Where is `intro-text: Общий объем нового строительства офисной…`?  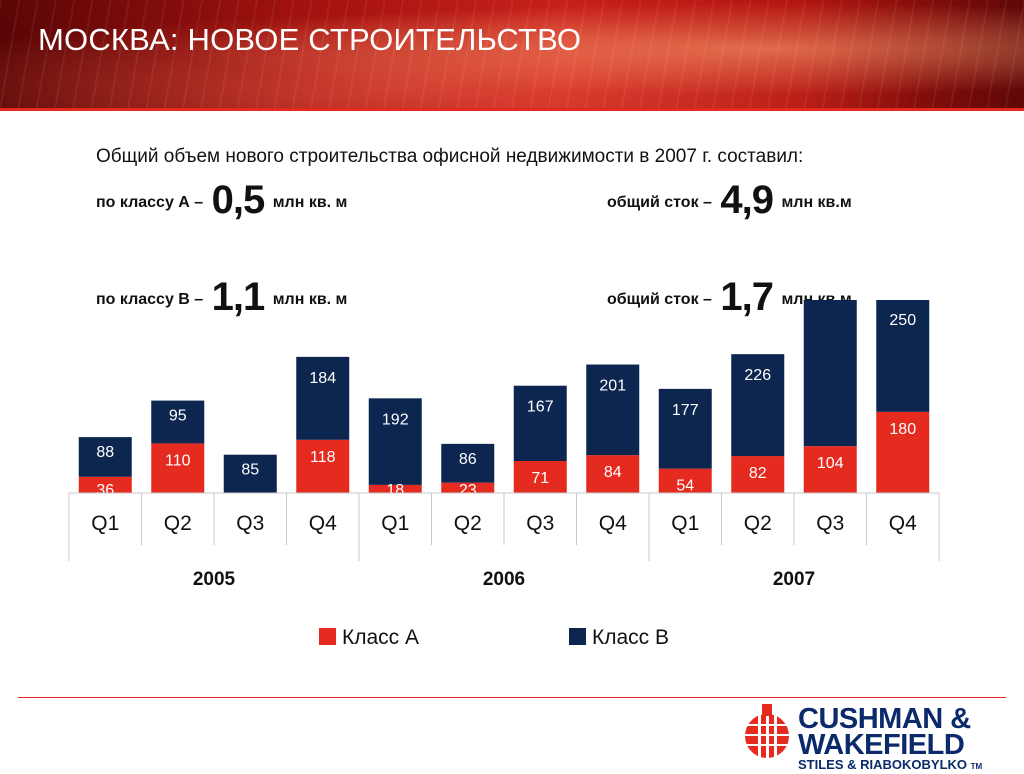
intro-text: Общий объем нового строительства офисной… is located at coordinates (450, 156).